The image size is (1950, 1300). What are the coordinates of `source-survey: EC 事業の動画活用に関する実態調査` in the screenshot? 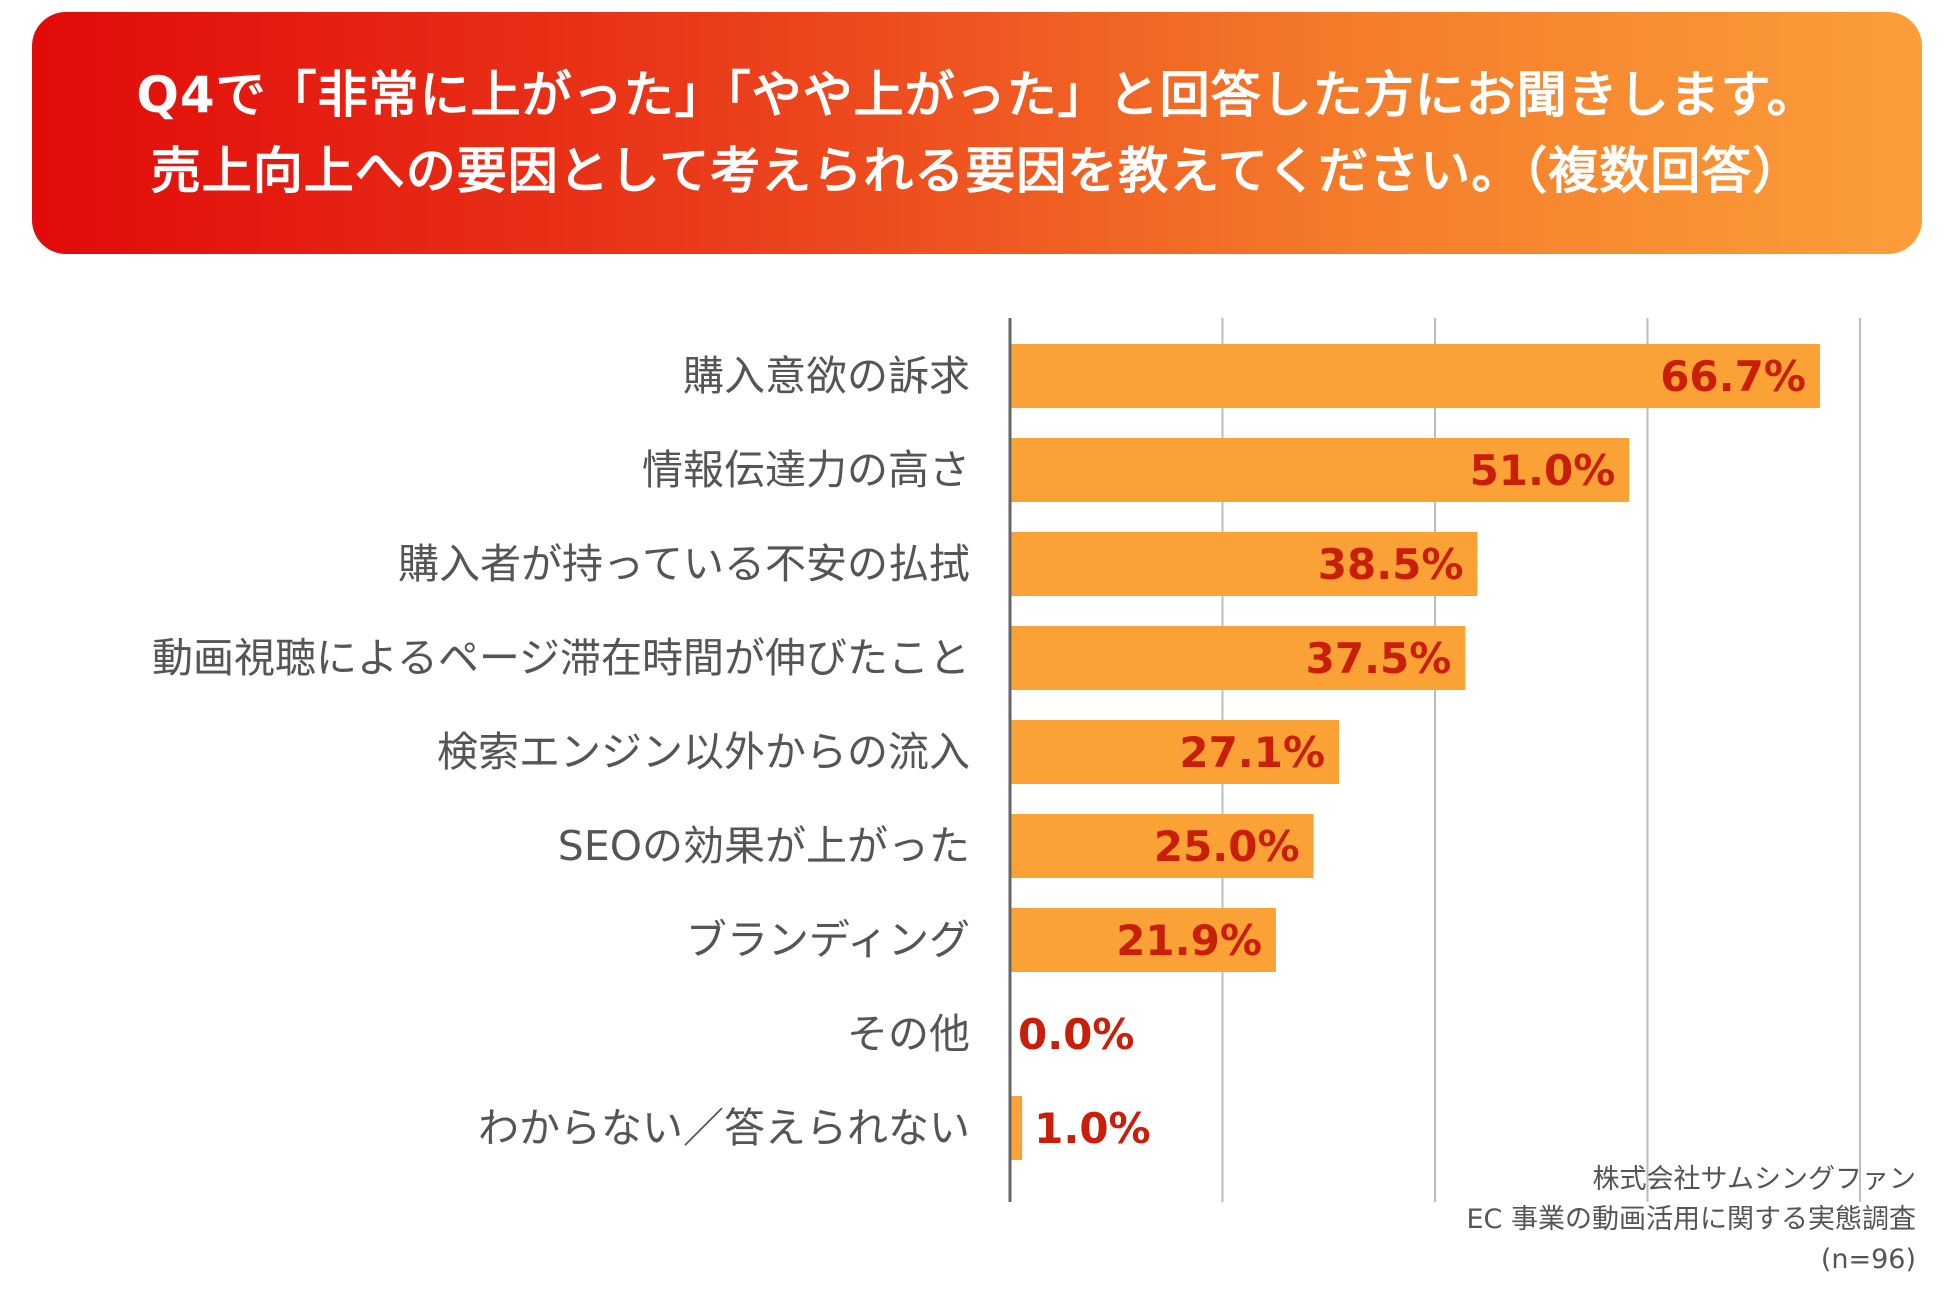 It's located at (1691, 1219).